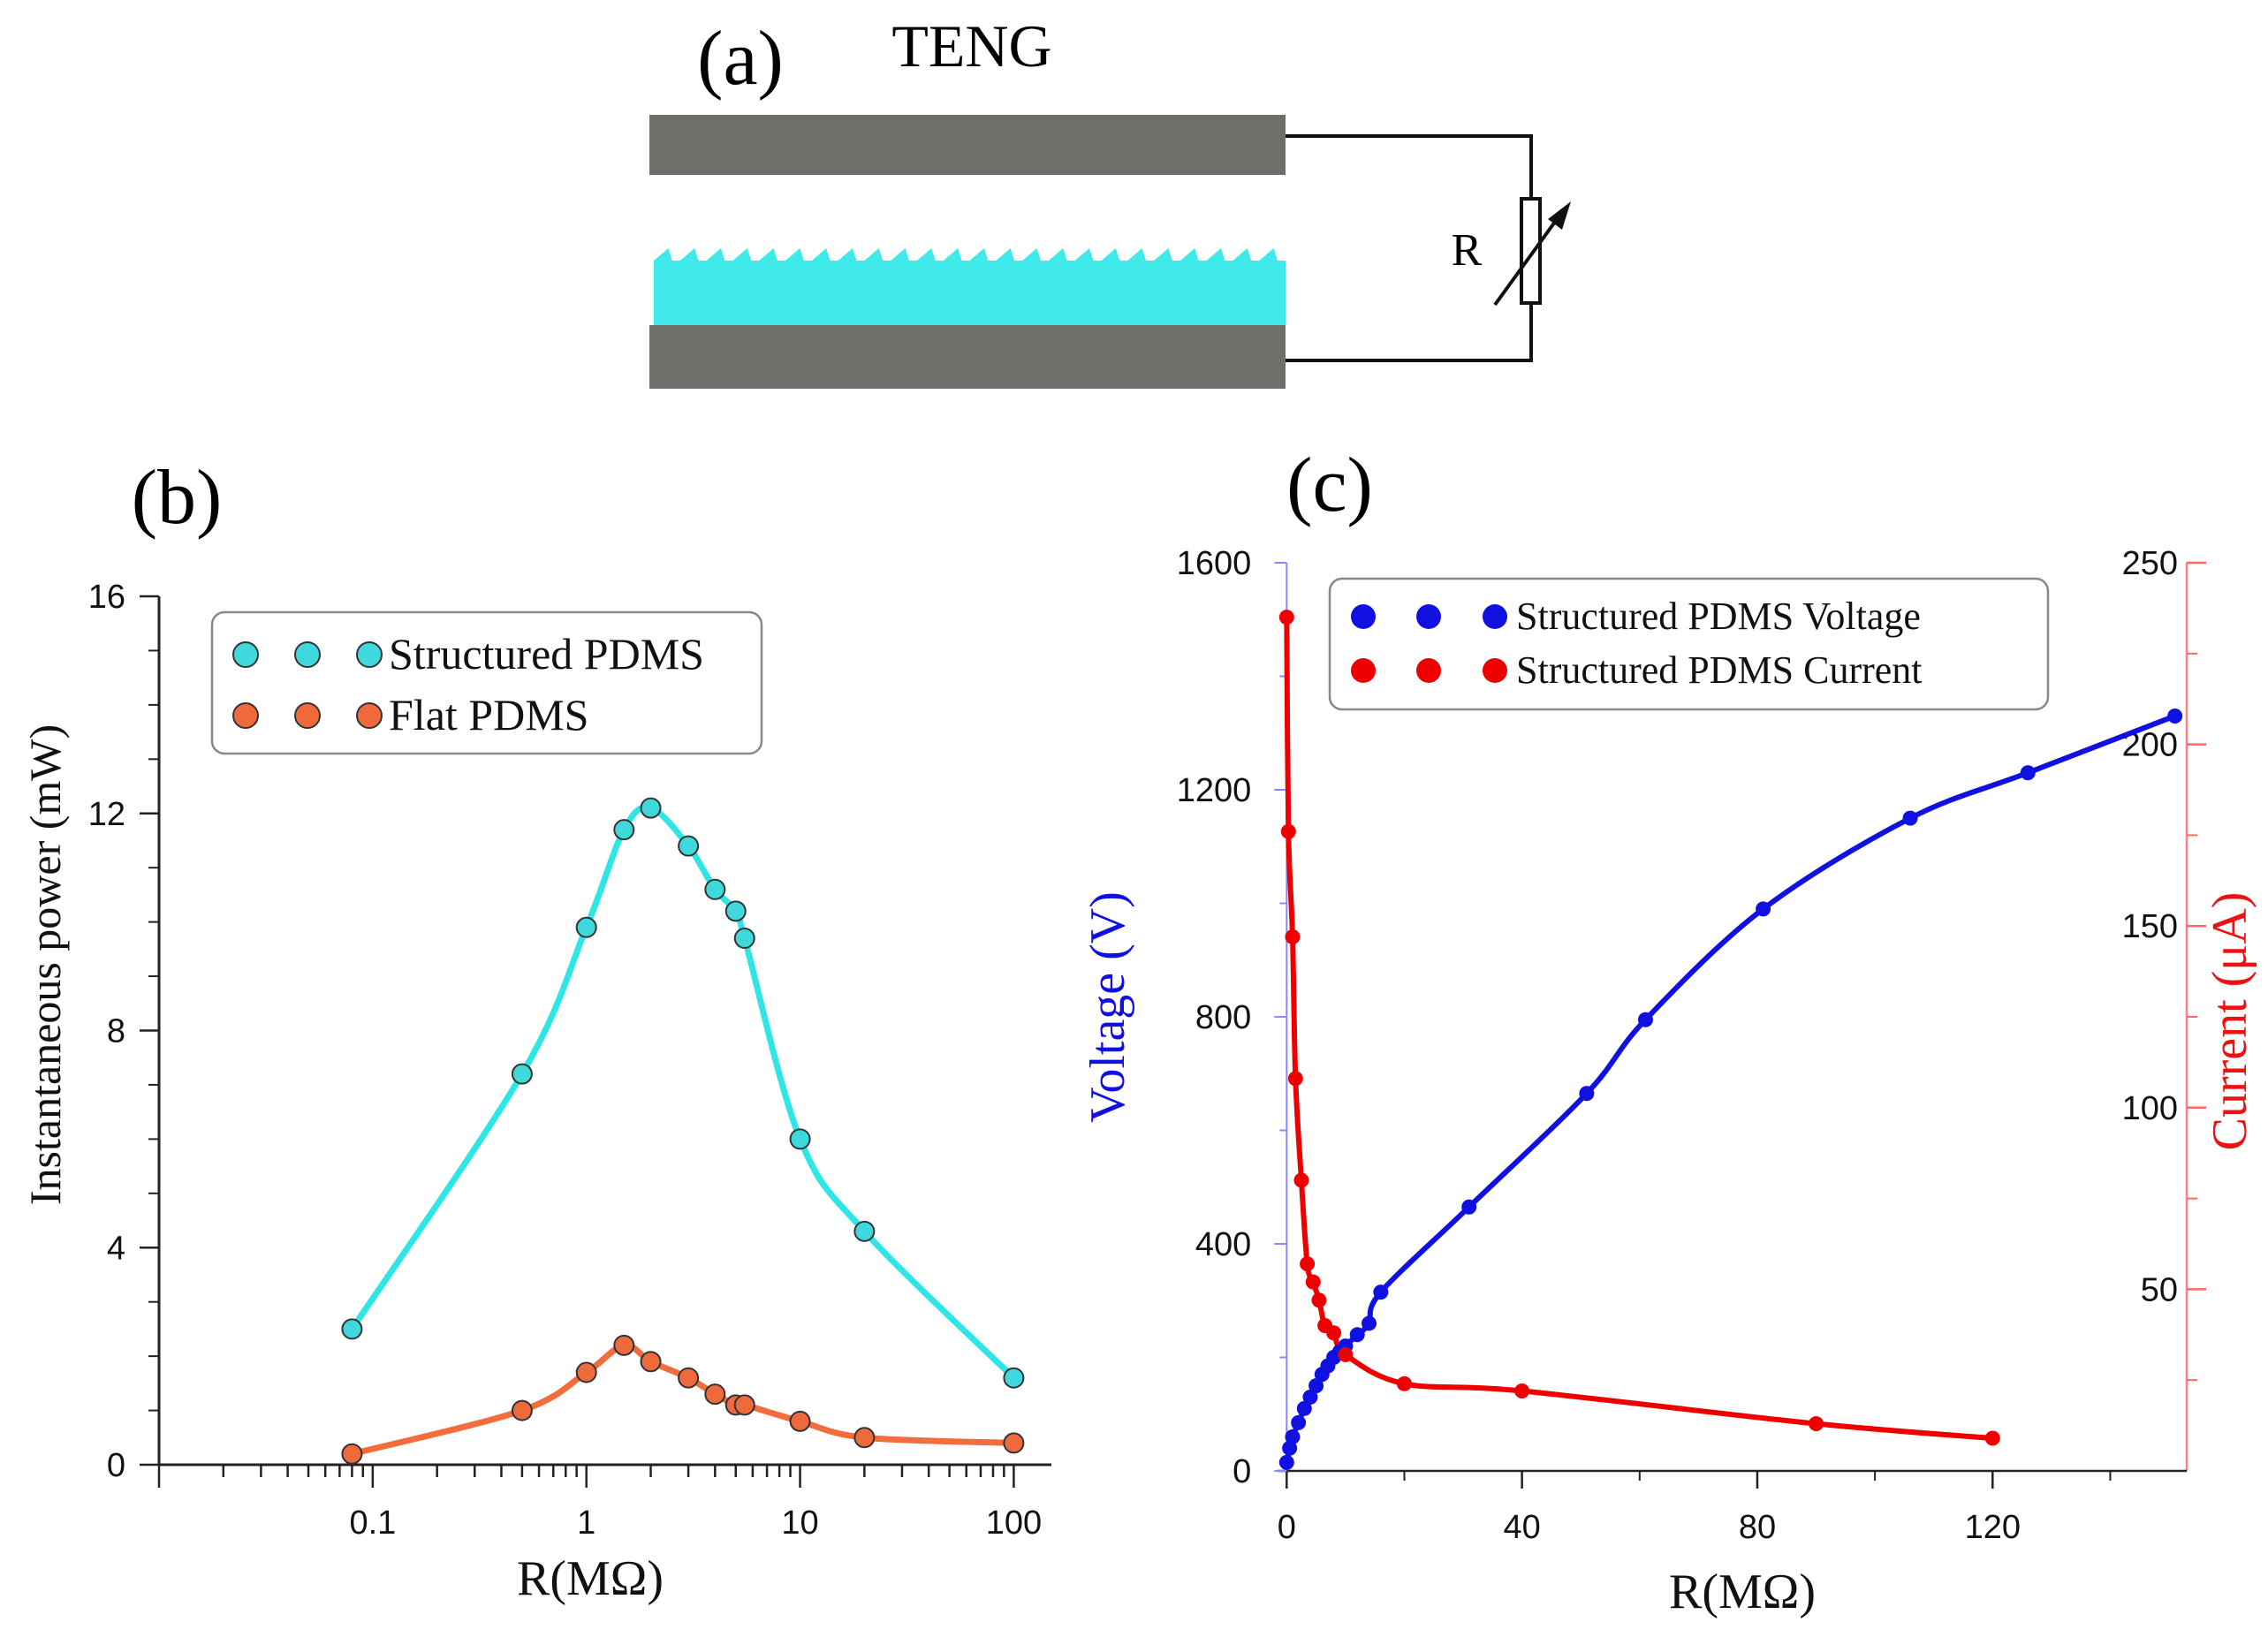 This screenshot has width=2268, height=1637. I want to click on c-legend-current: Structured PDMS Current, so click(1719, 670).